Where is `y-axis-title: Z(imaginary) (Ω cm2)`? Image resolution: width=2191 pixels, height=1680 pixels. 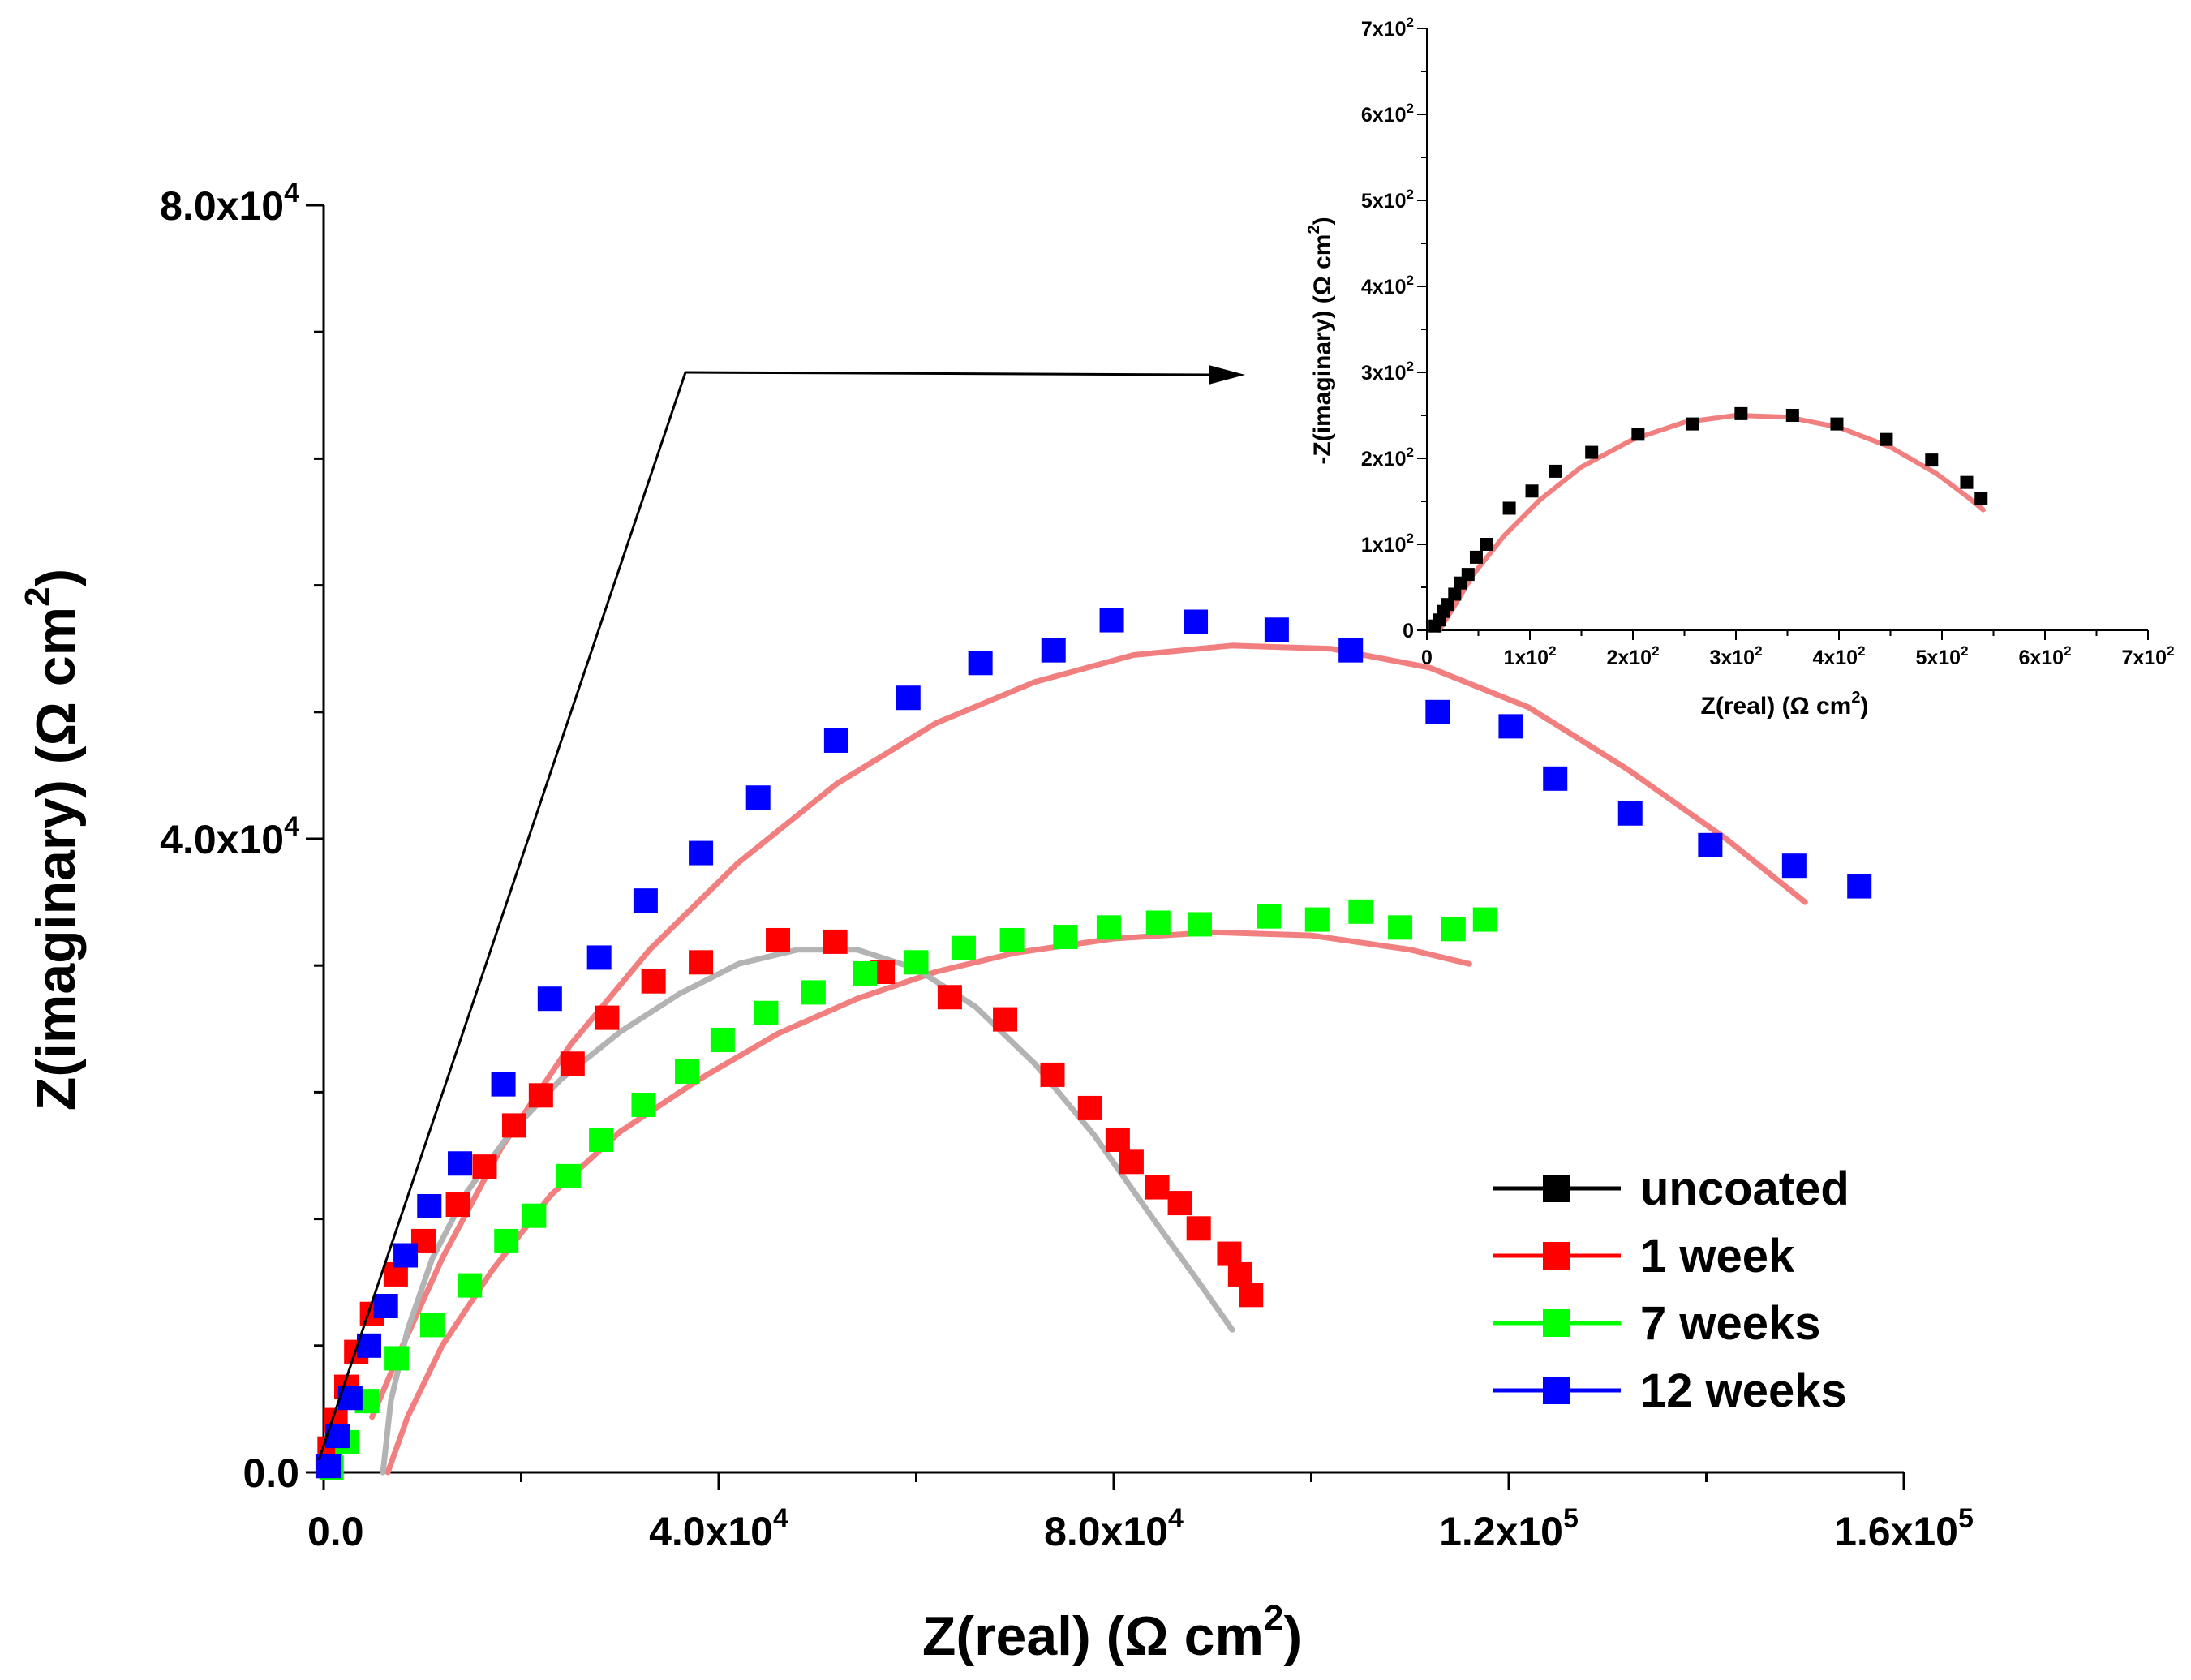 y-axis-title: Z(imaginary) (Ω cm2) is located at coordinates (52, 840).